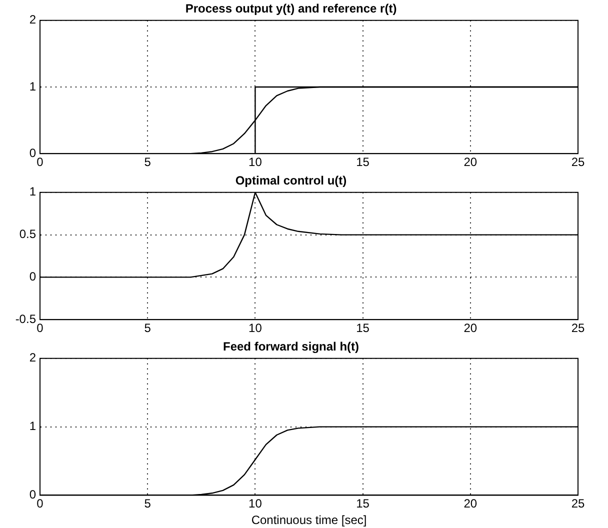 This screenshot has width=608, height=528. What do you see at coordinates (291, 347) in the screenshot?
I see `chart-title: Feed forward signal h(t)` at bounding box center [291, 347].